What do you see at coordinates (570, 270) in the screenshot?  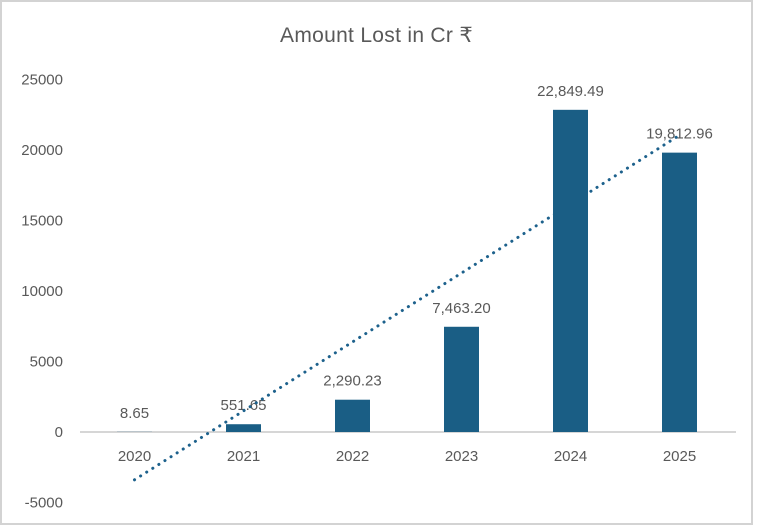 I see `bar-2024` at bounding box center [570, 270].